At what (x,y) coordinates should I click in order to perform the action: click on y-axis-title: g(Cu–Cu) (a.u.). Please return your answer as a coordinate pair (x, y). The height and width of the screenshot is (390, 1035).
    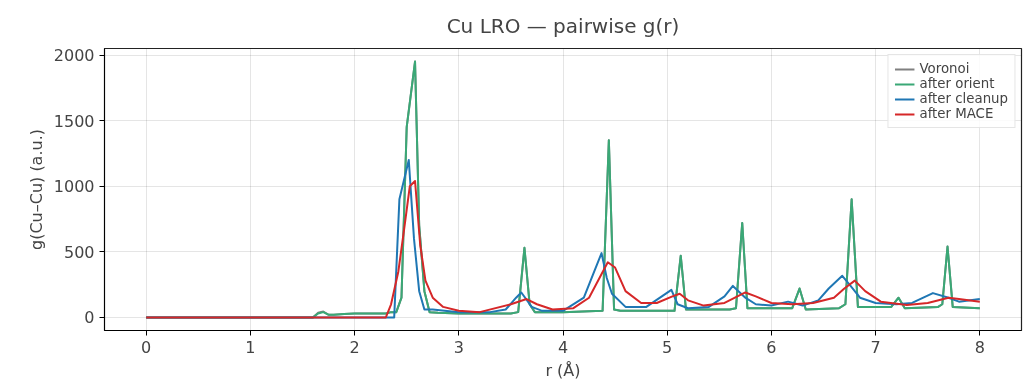
    Looking at the image, I should click on (36, 189).